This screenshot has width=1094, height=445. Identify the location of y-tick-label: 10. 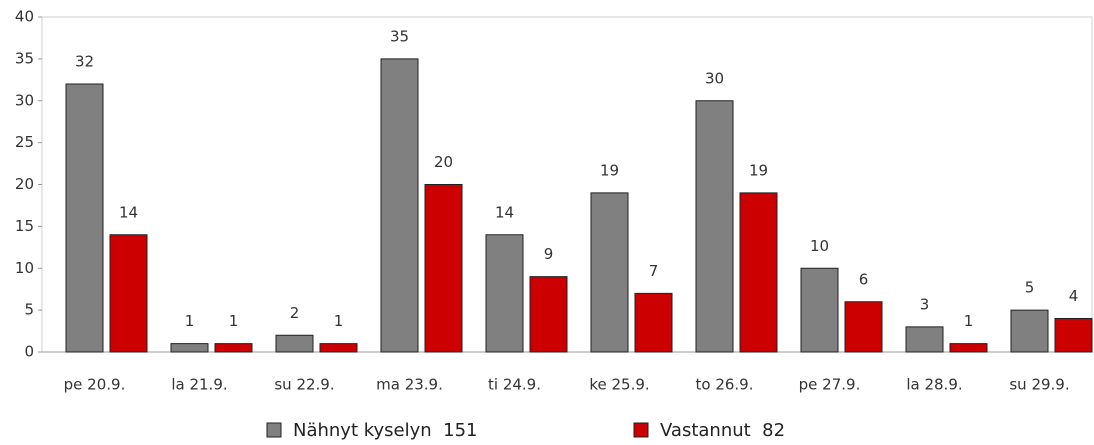
(24, 268).